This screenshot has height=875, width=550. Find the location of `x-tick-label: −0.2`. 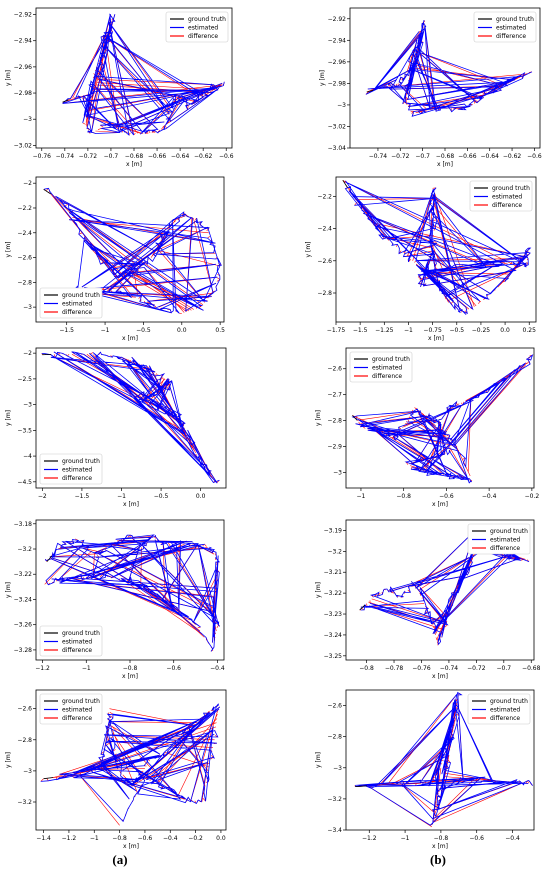

x-tick-label: −0.2 is located at coordinates (532, 496).